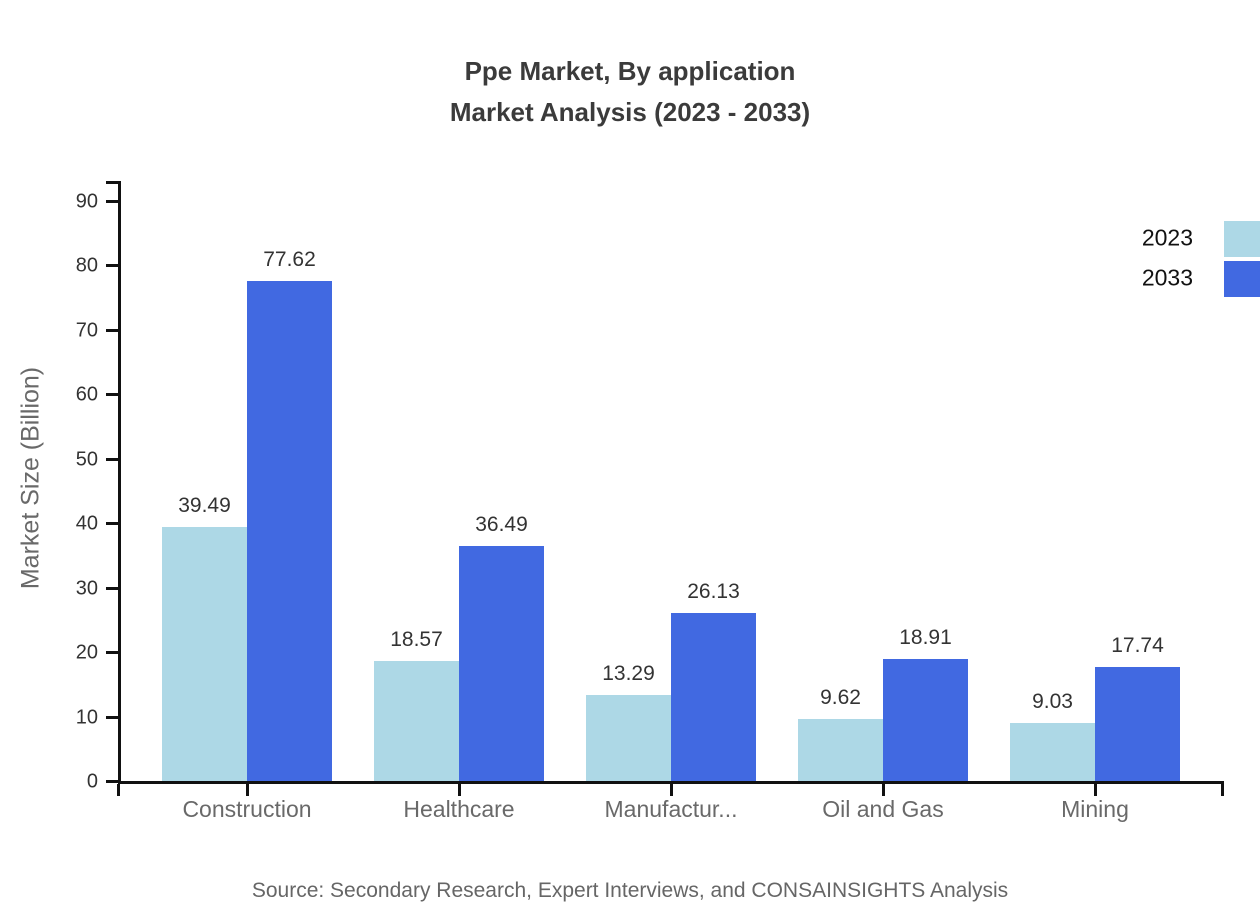 Image resolution: width=1260 pixels, height=920 pixels. What do you see at coordinates (630, 71) in the screenshot?
I see `chart-title-line-1: Ppe Market, By application` at bounding box center [630, 71].